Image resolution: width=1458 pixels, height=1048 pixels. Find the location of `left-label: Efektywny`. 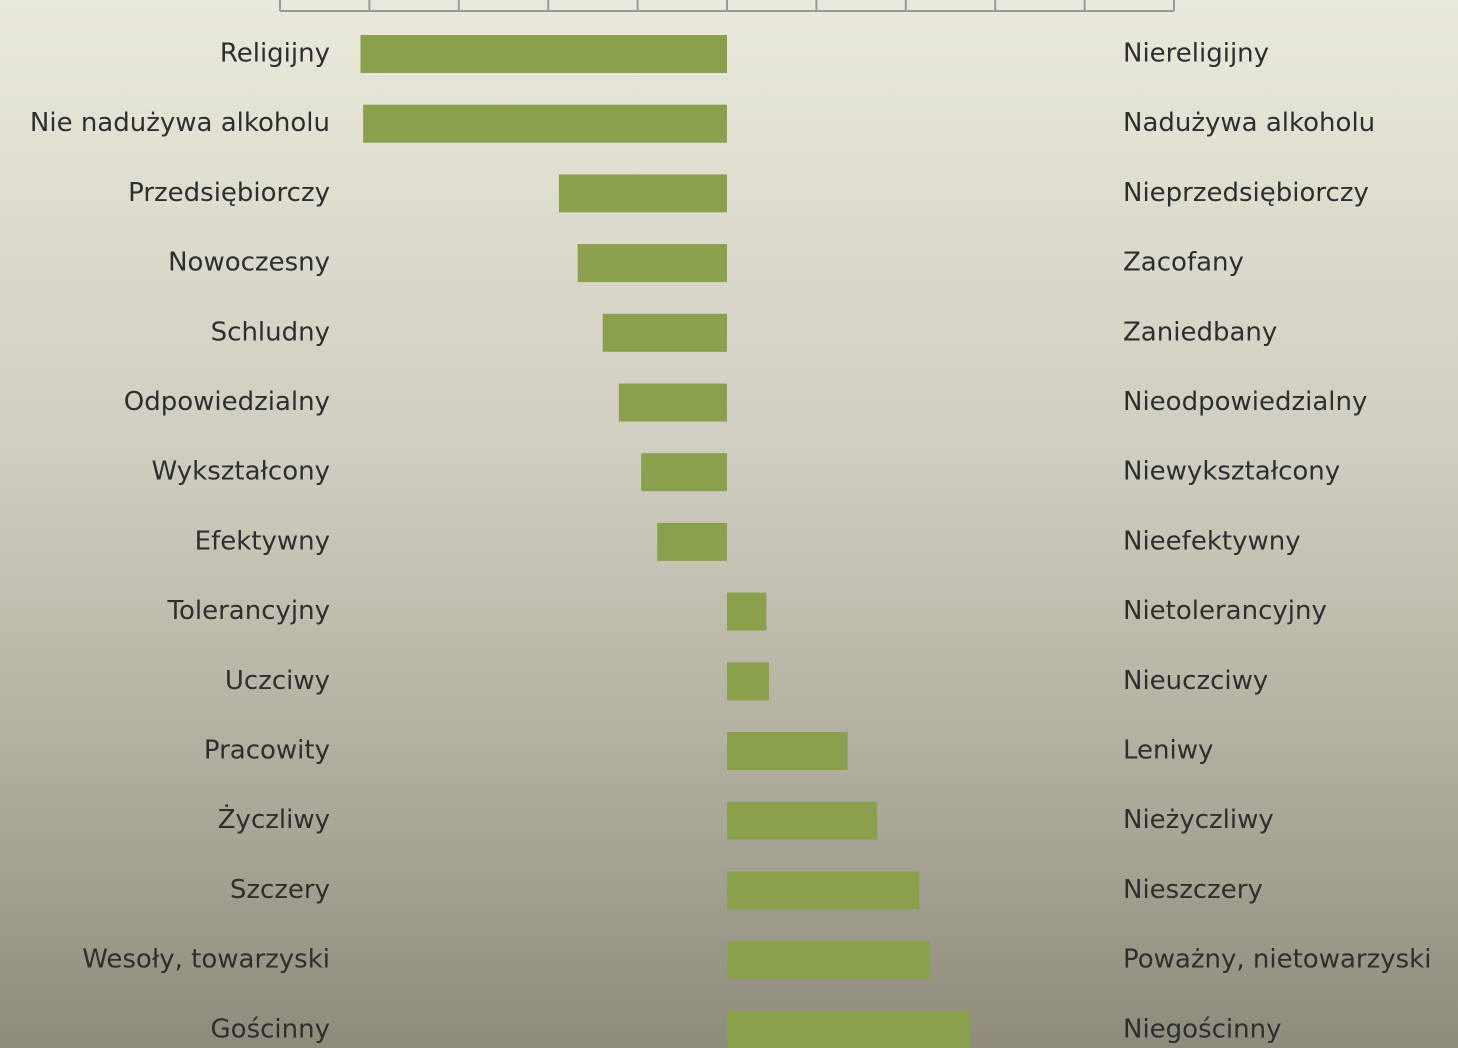

left-label: Efektywny is located at coordinates (262, 541).